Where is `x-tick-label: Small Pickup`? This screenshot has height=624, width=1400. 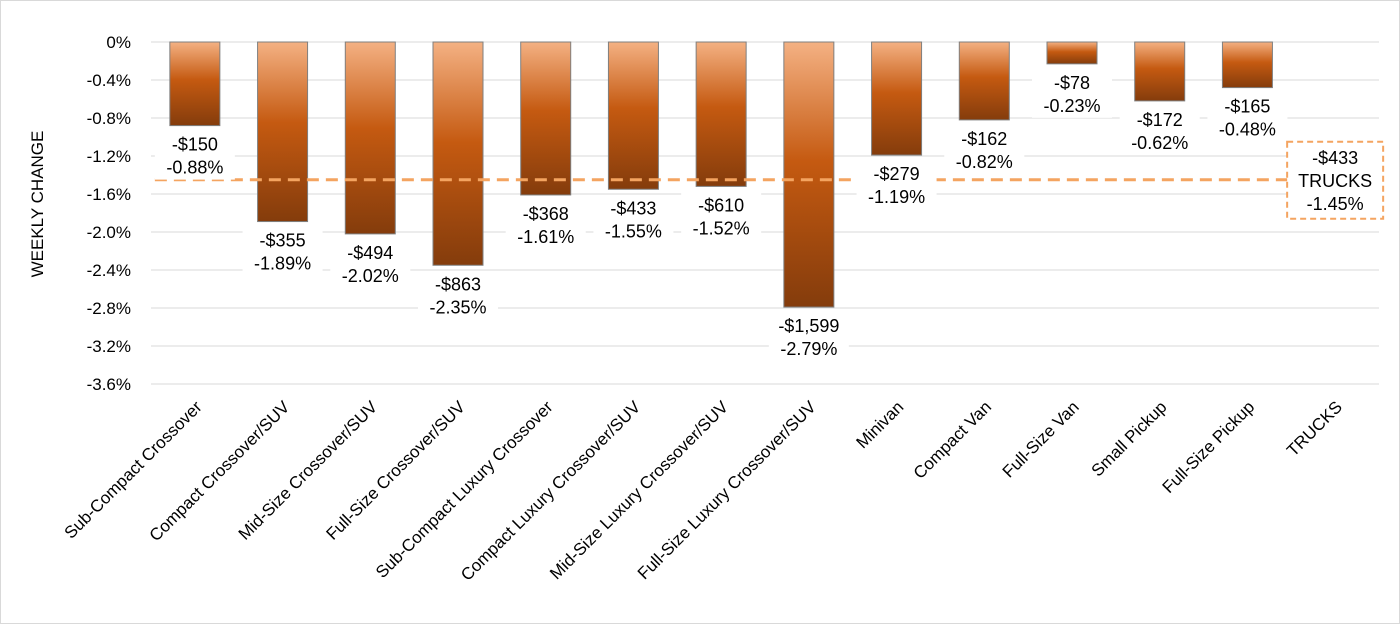 x-tick-label: Small Pickup is located at coordinates (1129, 438).